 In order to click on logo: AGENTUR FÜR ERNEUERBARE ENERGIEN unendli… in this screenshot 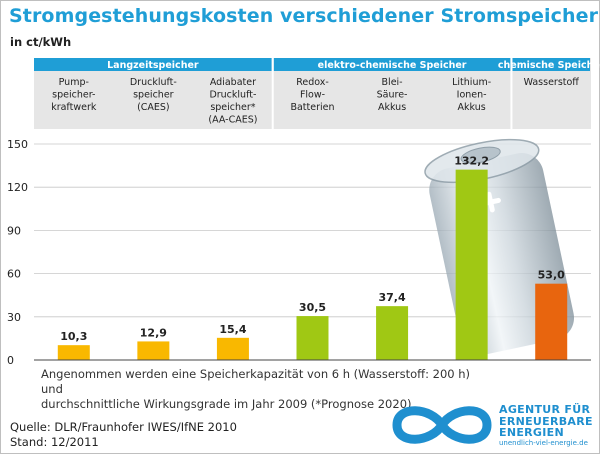, I will do `click(492, 425)`.